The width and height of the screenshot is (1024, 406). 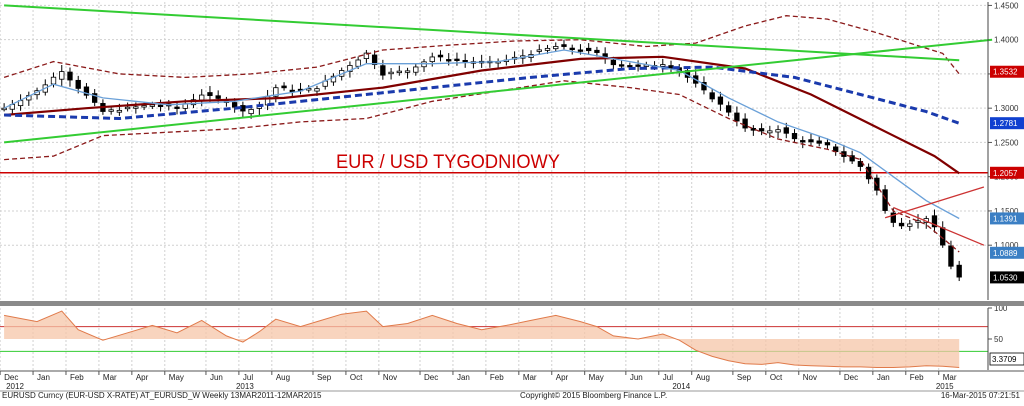 I want to click on price-label-text: 1.2781, so click(x=1005, y=123).